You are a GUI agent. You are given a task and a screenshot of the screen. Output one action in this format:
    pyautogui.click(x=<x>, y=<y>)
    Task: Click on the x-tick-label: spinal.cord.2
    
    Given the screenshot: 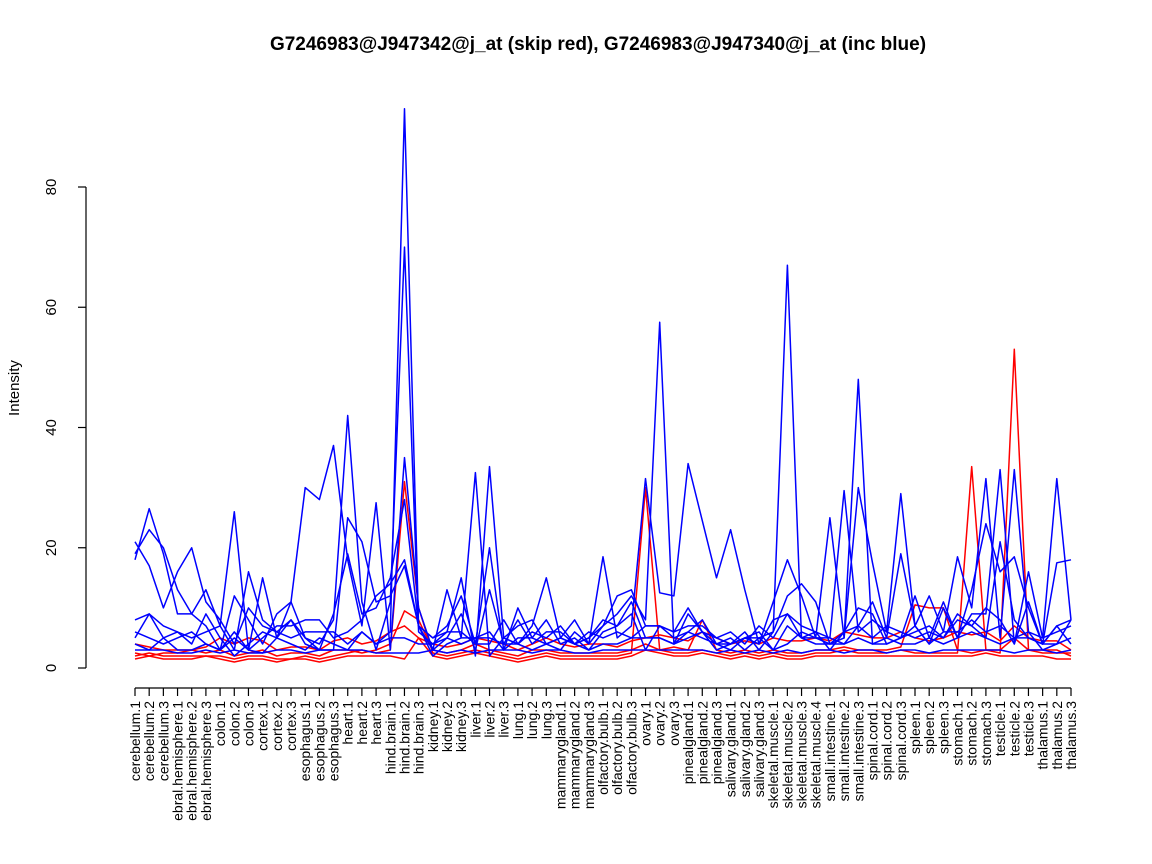 What is the action you would take?
    pyautogui.click(x=887, y=741)
    